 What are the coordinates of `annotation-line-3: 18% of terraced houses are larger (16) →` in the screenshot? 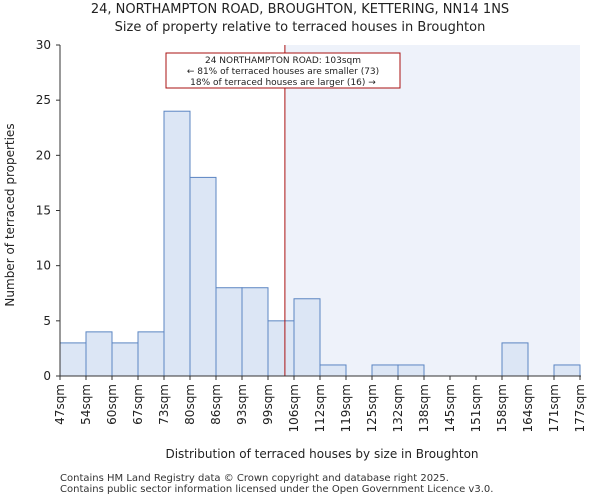 It's located at (283, 83).